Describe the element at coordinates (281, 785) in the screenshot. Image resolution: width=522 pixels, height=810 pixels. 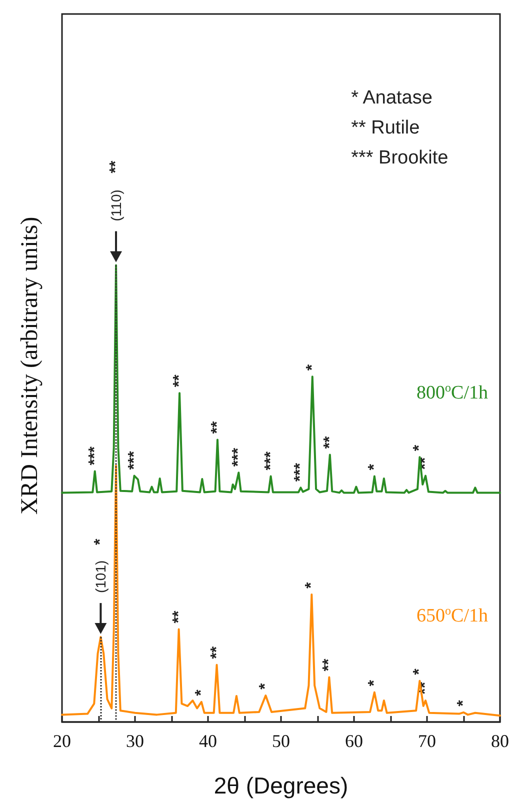
I see `x-axis-title: 2θ (Degrees)` at that location.